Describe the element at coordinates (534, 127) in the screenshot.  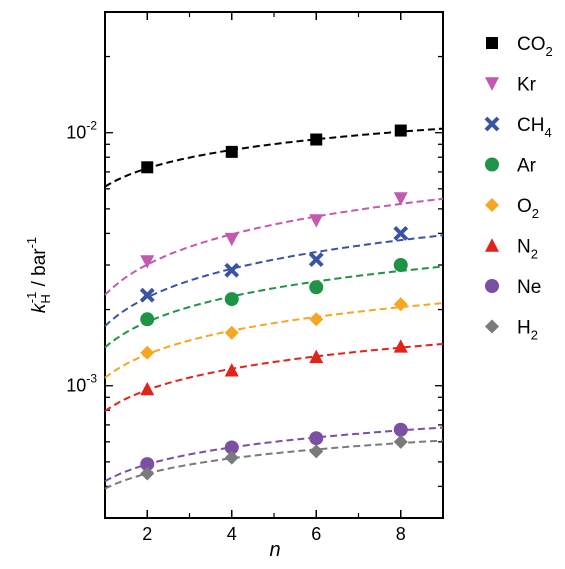
I see `legend-label: CH4` at that location.